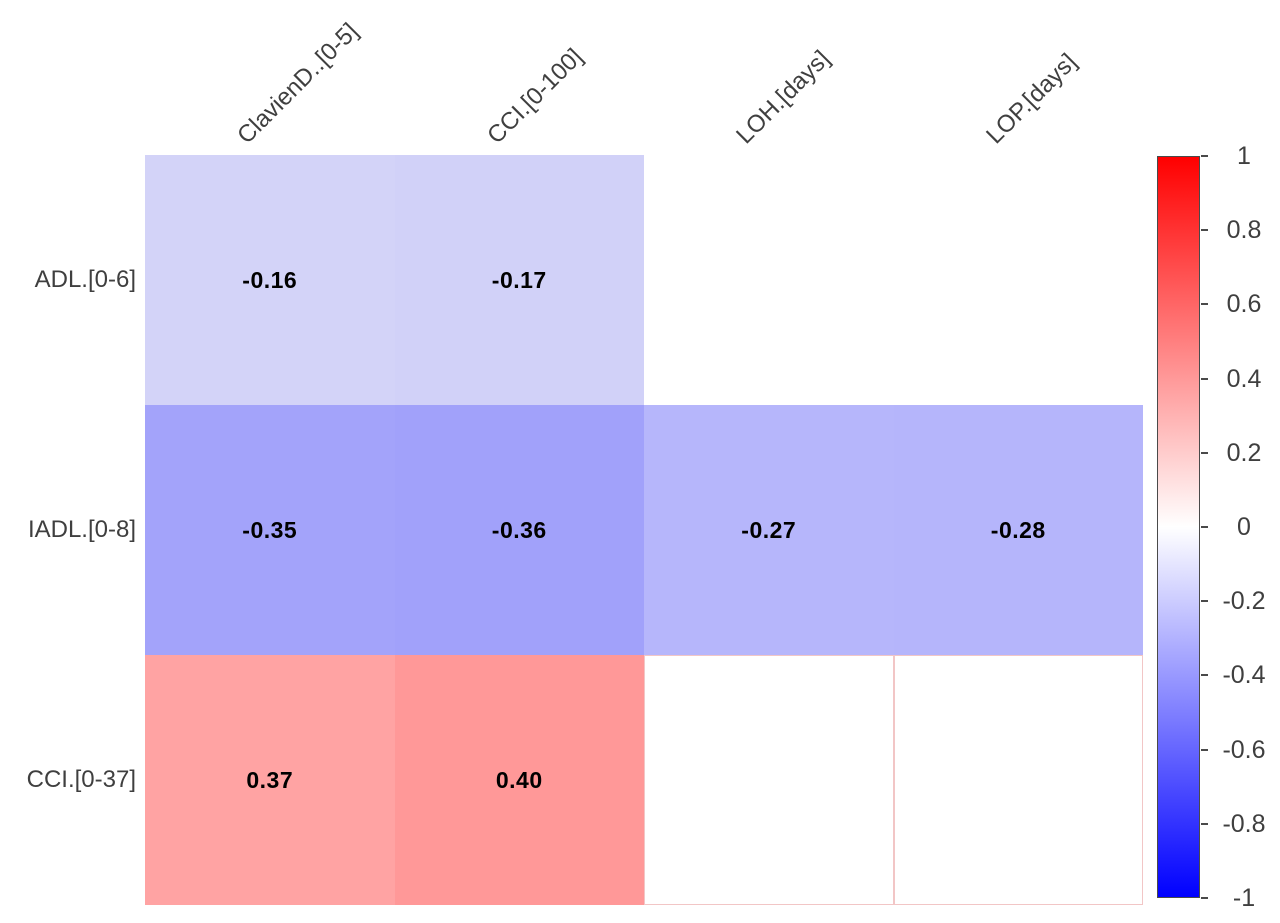 The width and height of the screenshot is (1280, 923). I want to click on heatmap-cell: -0.27, so click(769, 530).